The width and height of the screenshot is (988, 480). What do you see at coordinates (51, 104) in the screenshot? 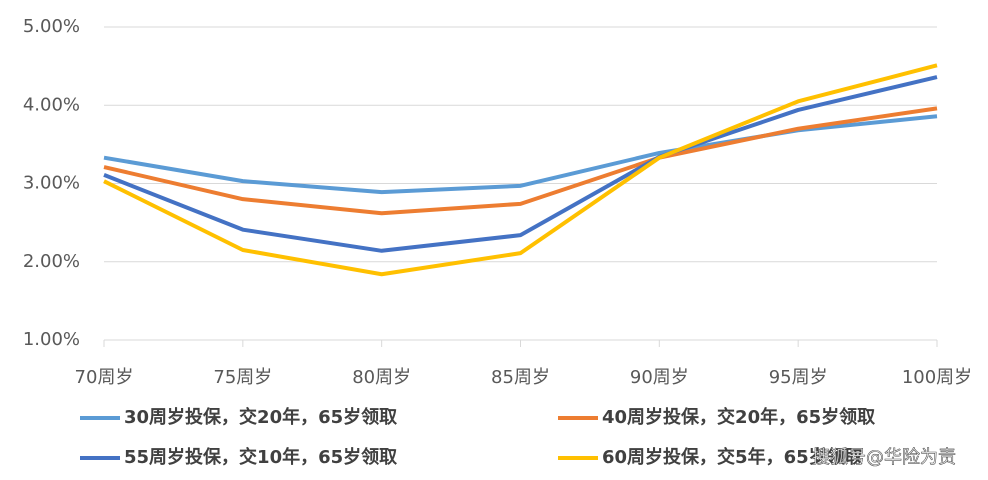
I see `y-tick-label: 4.00%` at bounding box center [51, 104].